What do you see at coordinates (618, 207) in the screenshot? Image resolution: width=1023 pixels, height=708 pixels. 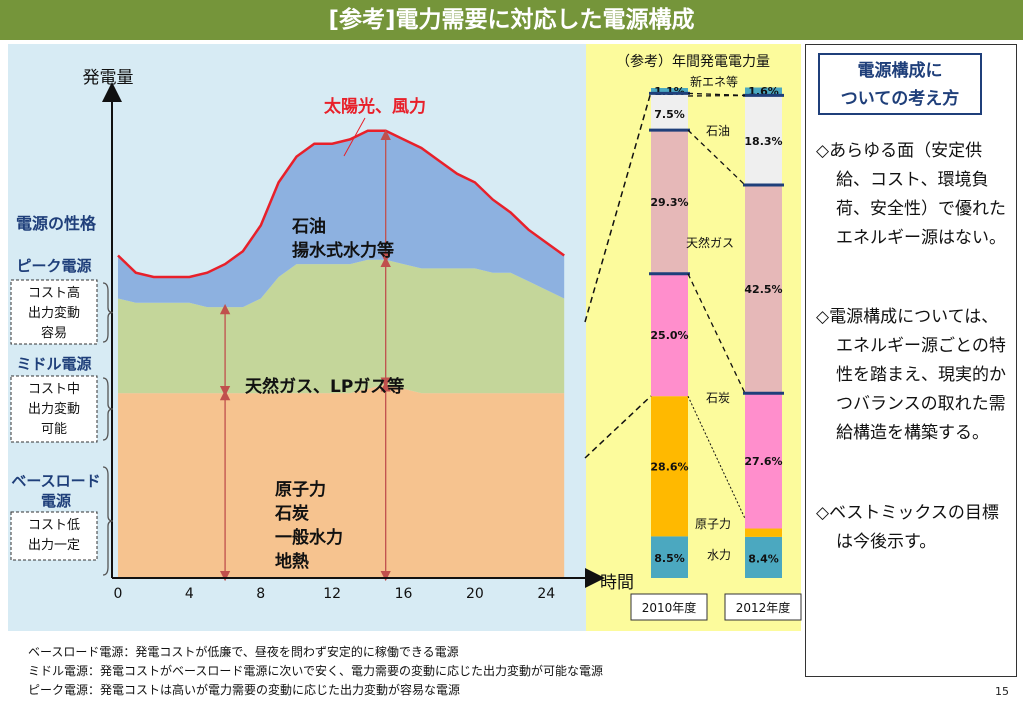 I see `projection-line-top` at bounding box center [618, 207].